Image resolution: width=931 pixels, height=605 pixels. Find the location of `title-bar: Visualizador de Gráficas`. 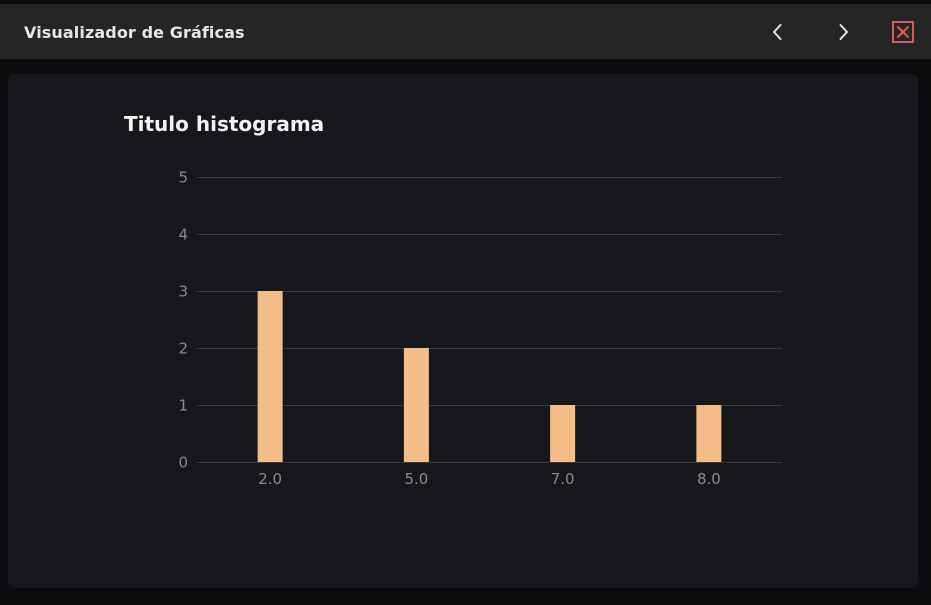

title-bar: Visualizador de Gráficas is located at coordinates (465, 31).